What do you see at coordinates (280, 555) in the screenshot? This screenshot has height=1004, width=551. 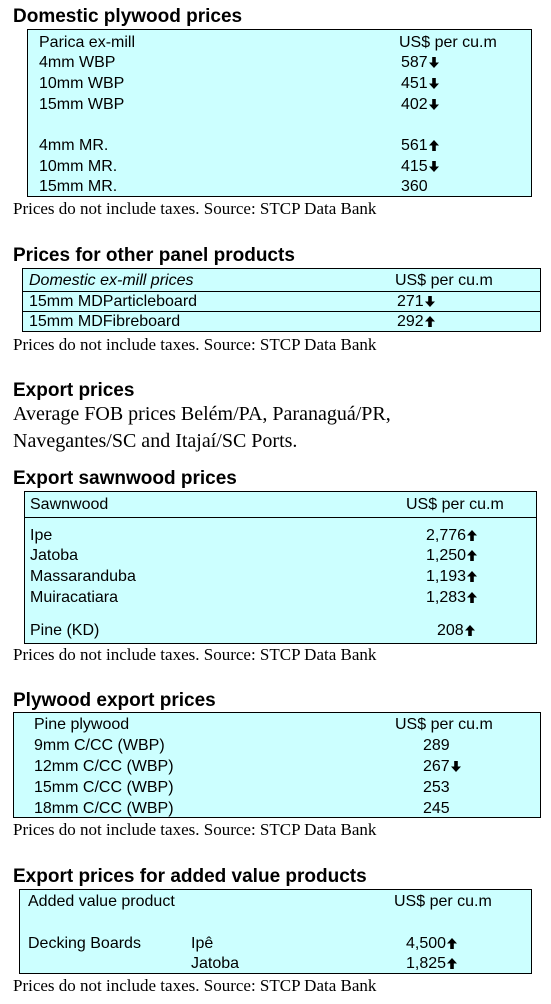 I see `table-row: Jatoba 1,250` at bounding box center [280, 555].